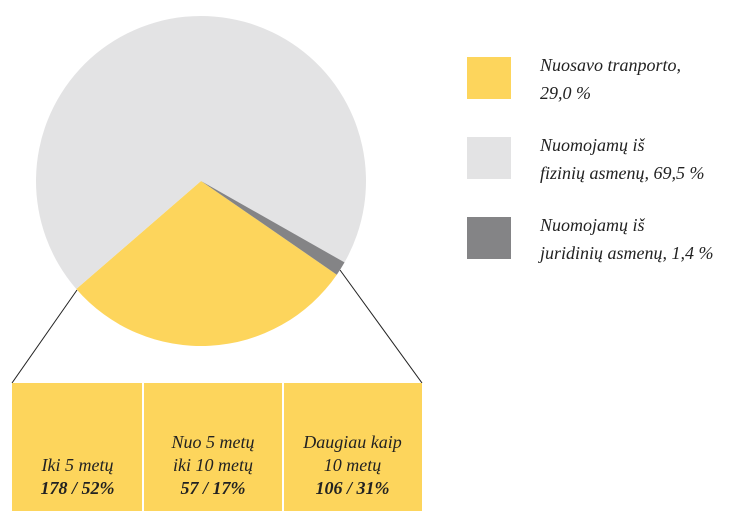  What do you see at coordinates (77, 465) in the screenshot?
I see `cell-label: Iki 5 metų` at bounding box center [77, 465].